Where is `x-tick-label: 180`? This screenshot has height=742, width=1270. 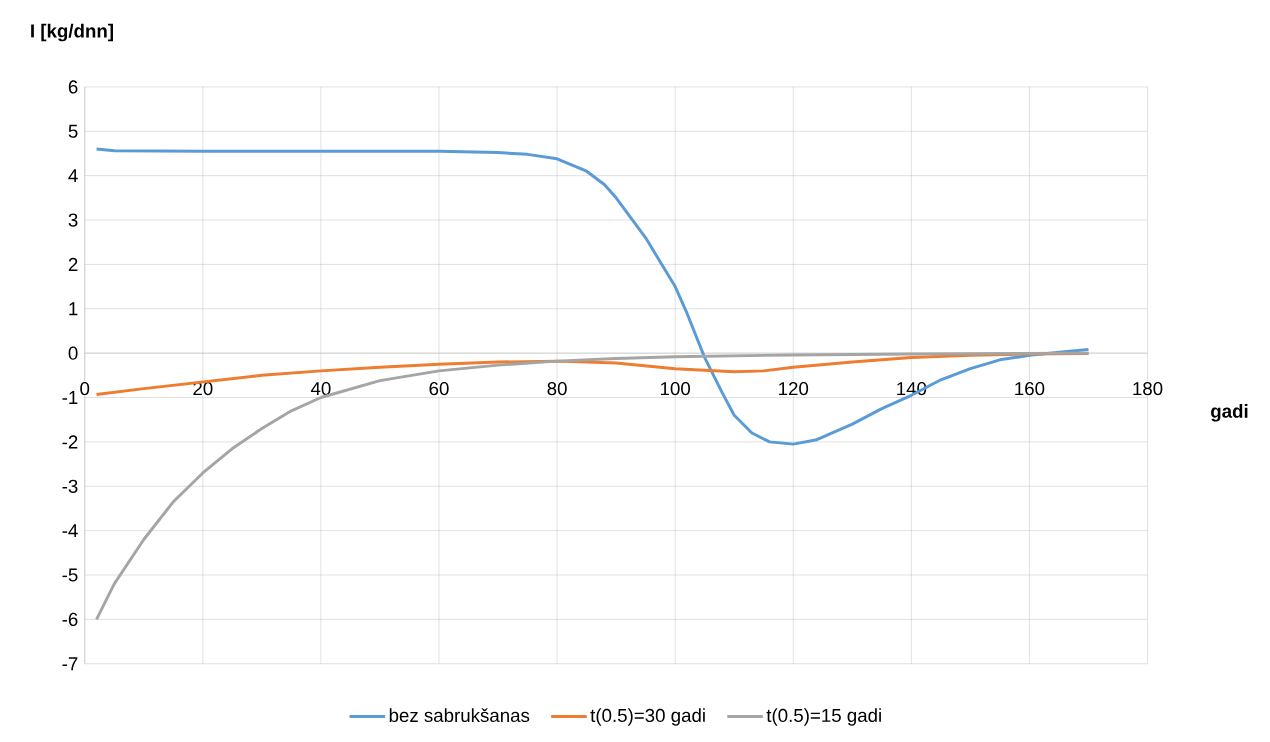
x-tick-label: 180 is located at coordinates (1148, 389).